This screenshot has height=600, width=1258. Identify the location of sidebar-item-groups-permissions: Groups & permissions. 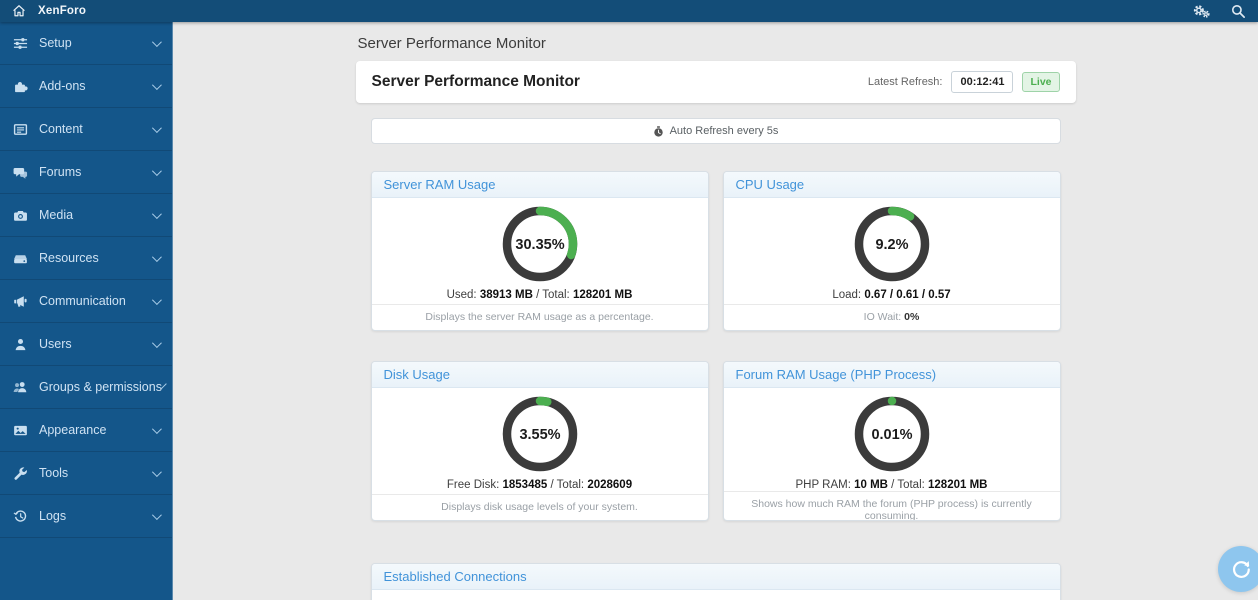
(86, 387).